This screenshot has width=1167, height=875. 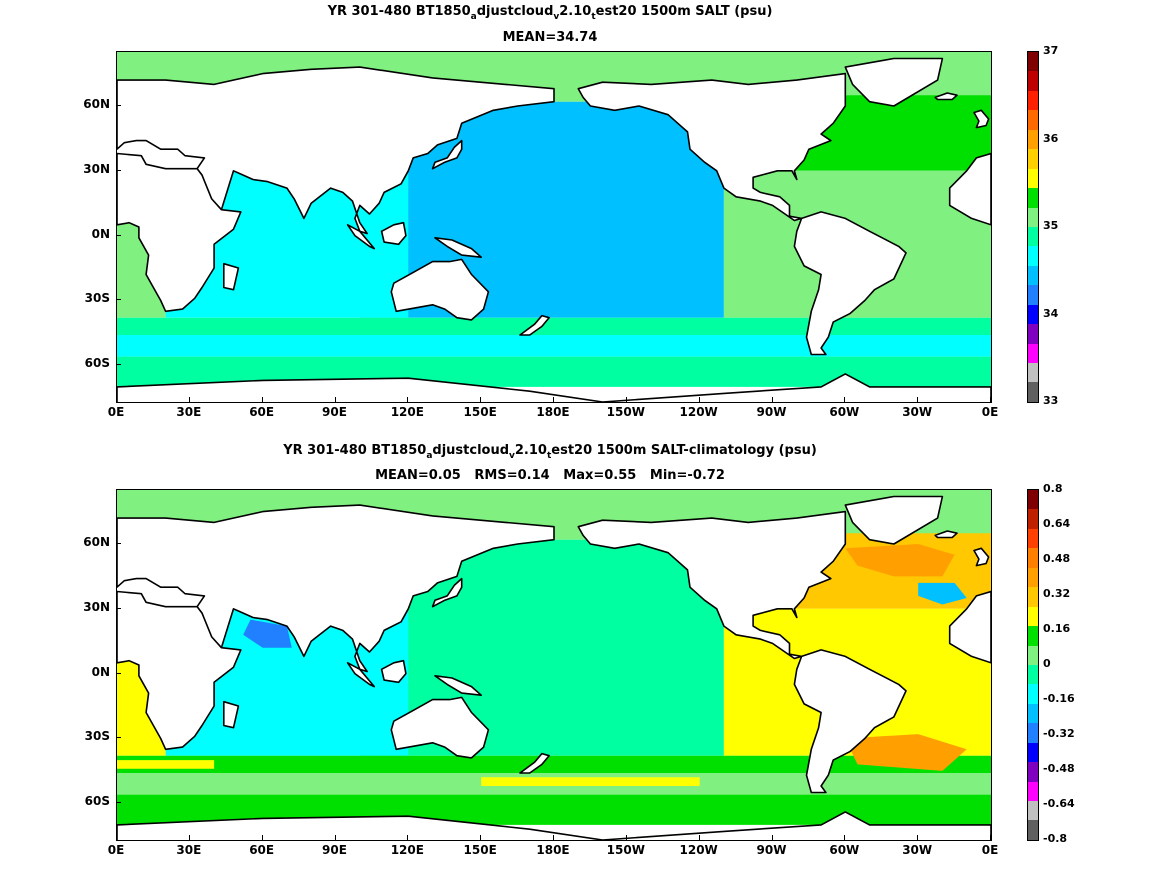 I want to click on colorbar-tick-label: -0.48, so click(x=1059, y=768).